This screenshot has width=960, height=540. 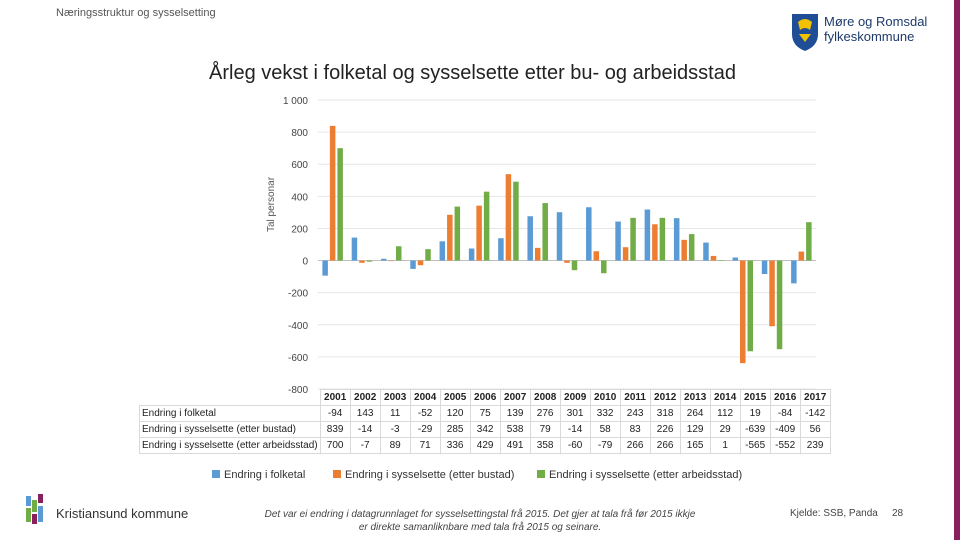 What do you see at coordinates (479, 233) in the screenshot?
I see `bar-2006-s2` at bounding box center [479, 233].